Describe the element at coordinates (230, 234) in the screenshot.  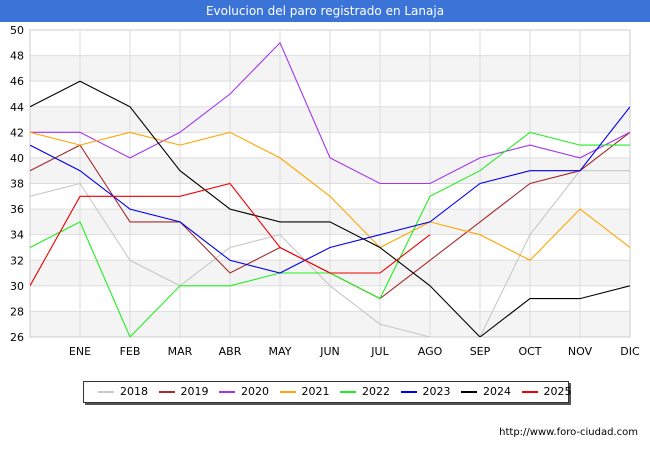
I see `series-line-2025` at that location.